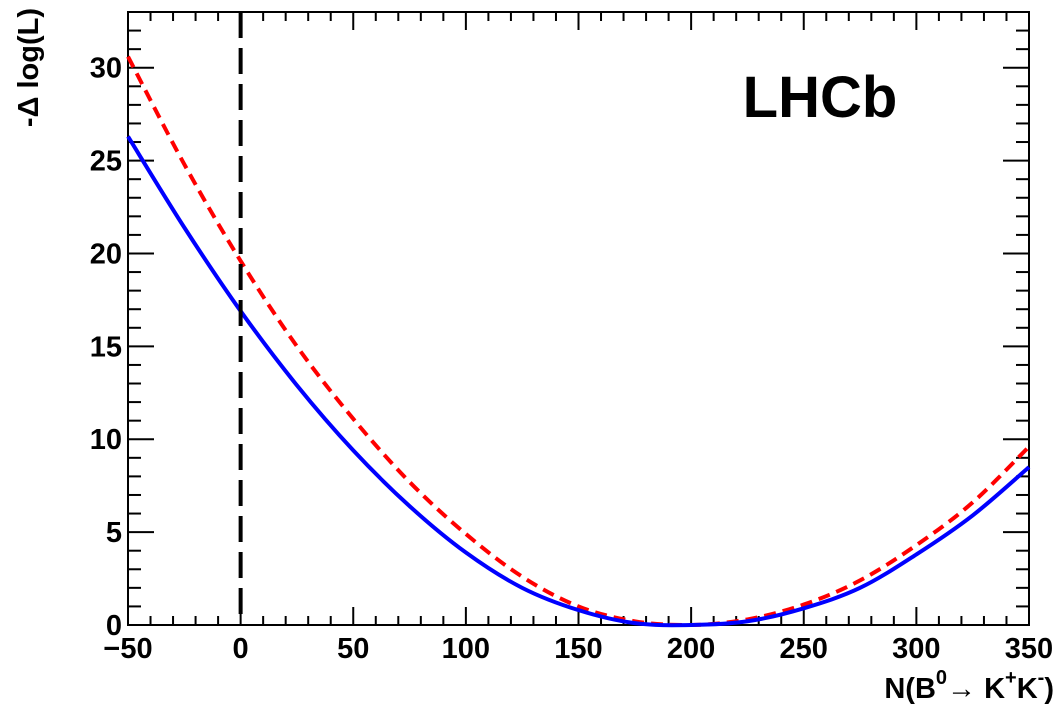  I want to click on x-tick-label: 50, so click(353, 649).